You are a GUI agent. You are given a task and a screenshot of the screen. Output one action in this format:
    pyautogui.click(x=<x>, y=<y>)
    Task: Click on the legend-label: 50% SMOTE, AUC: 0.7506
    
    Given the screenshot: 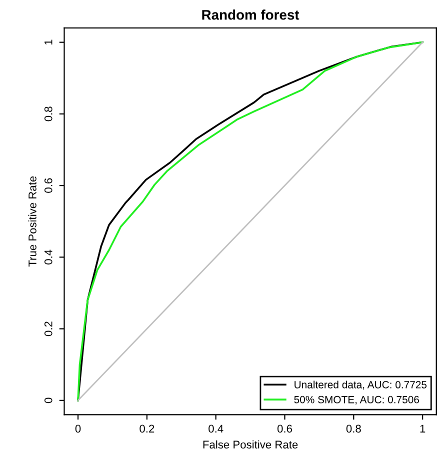 What is the action you would take?
    pyautogui.click(x=356, y=400)
    